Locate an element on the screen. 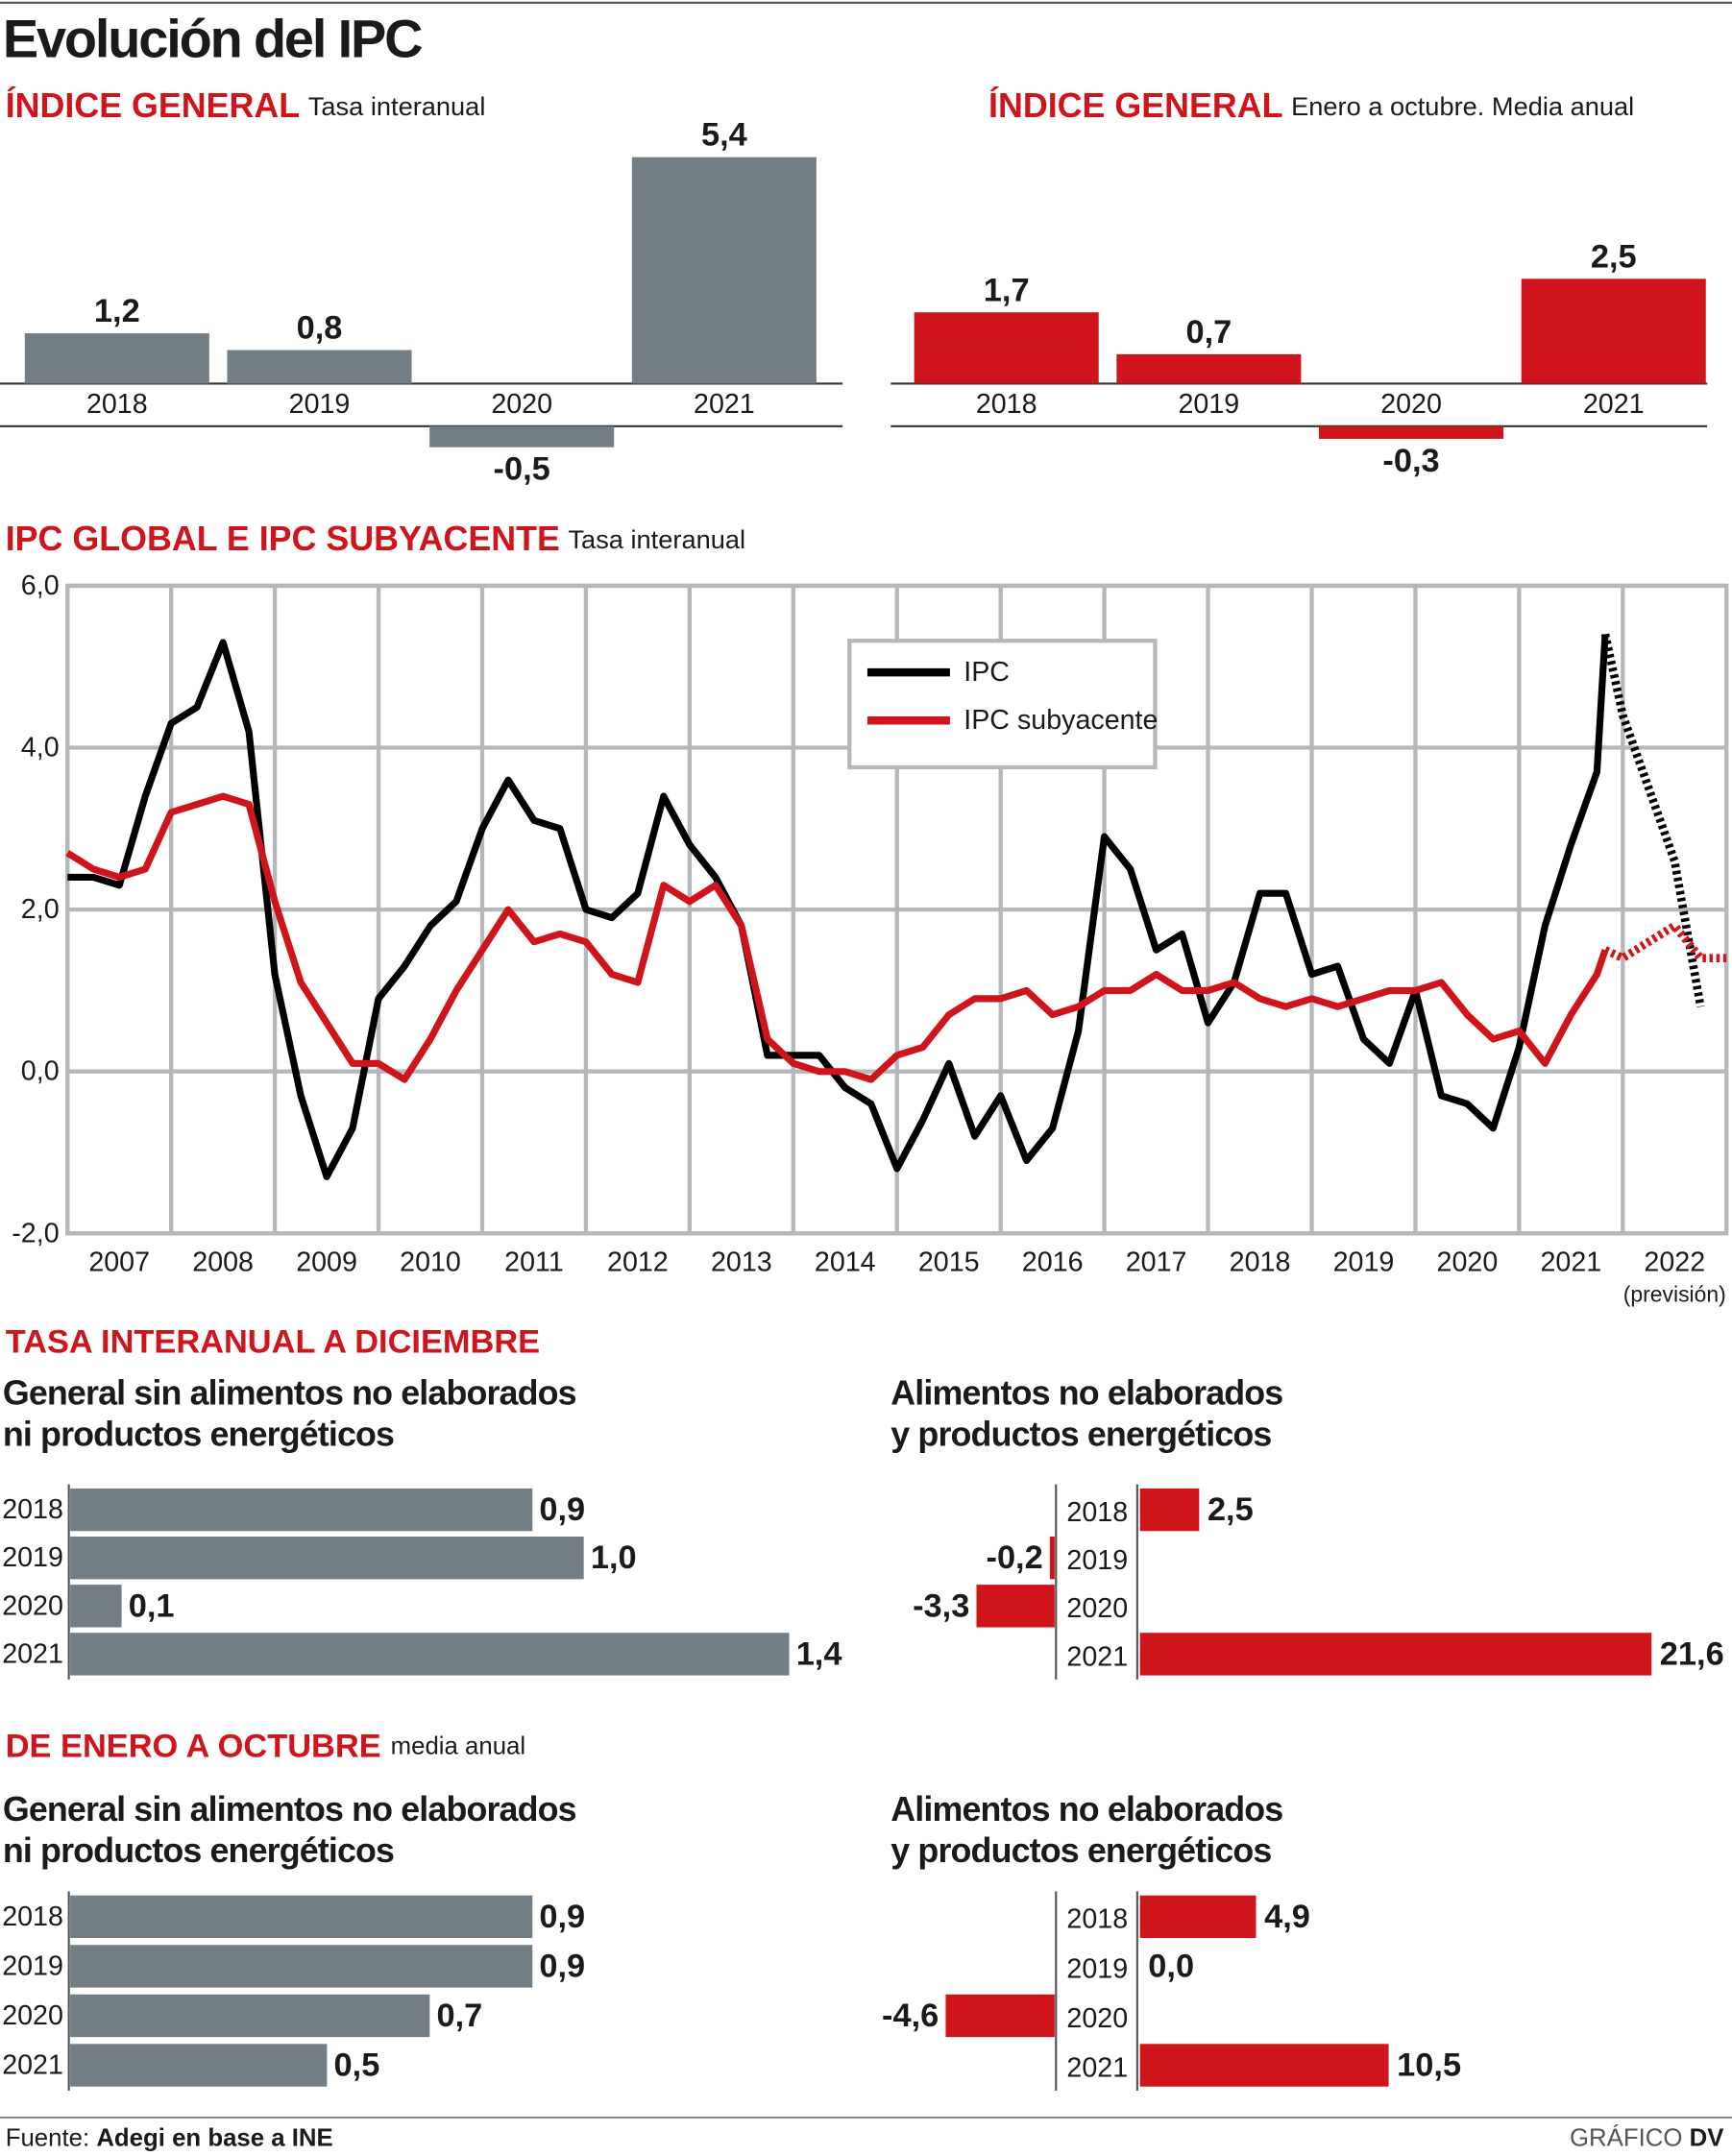 This screenshot has width=1732, height=2156. page-title: Evolución del IPC is located at coordinates (212, 39).